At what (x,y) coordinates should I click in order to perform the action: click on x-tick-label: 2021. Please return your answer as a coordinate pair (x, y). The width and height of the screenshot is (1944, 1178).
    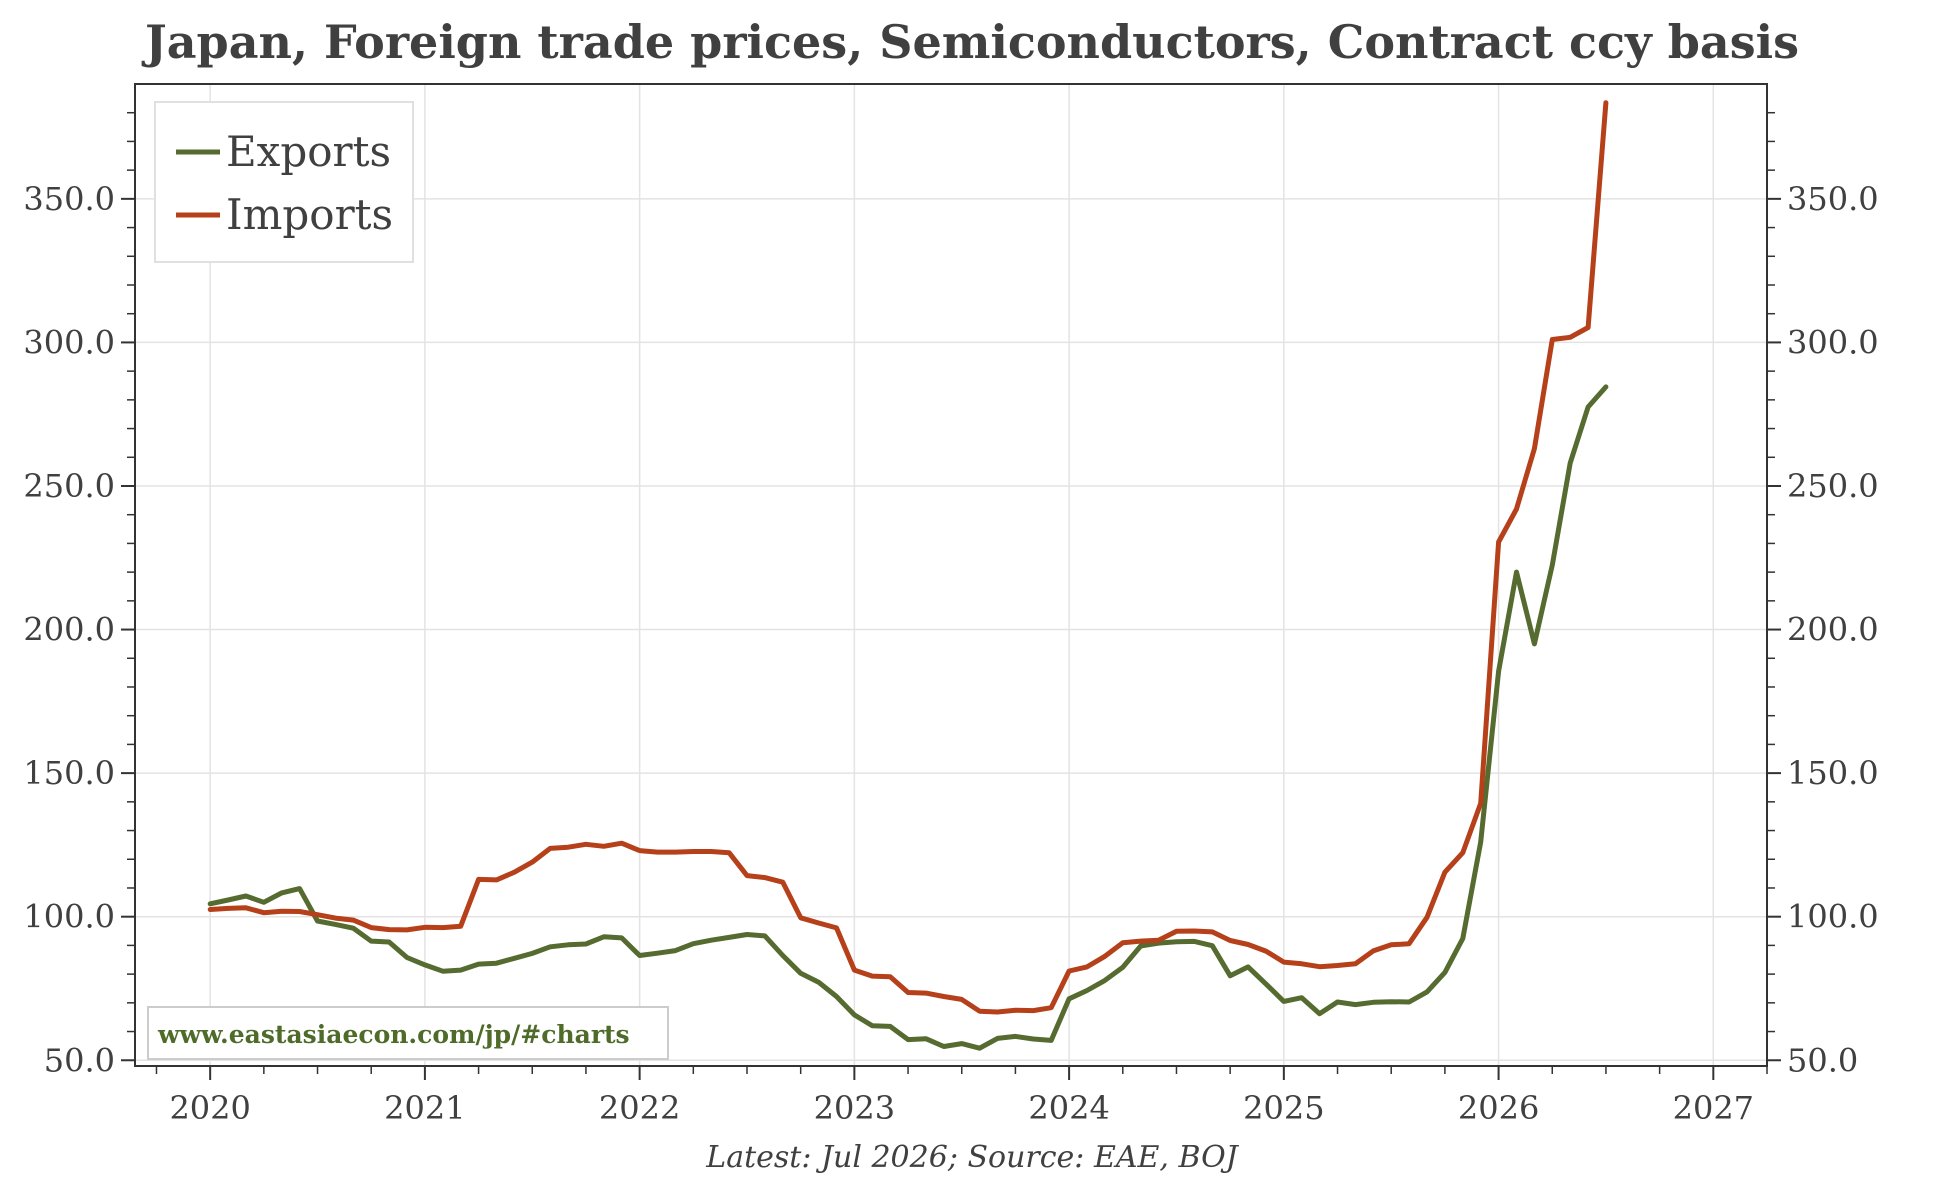
    Looking at the image, I should click on (424, 1108).